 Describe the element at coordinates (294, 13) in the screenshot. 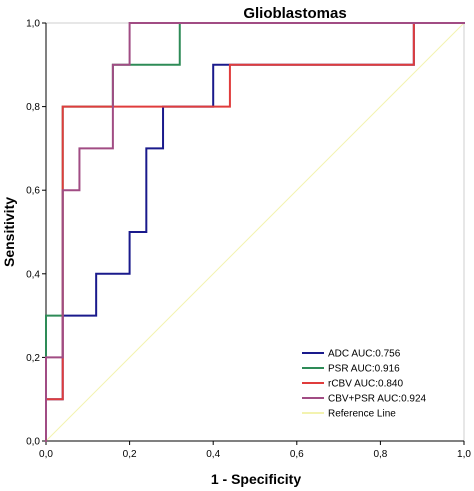

I see `chart-title: Glioblastomas` at that location.